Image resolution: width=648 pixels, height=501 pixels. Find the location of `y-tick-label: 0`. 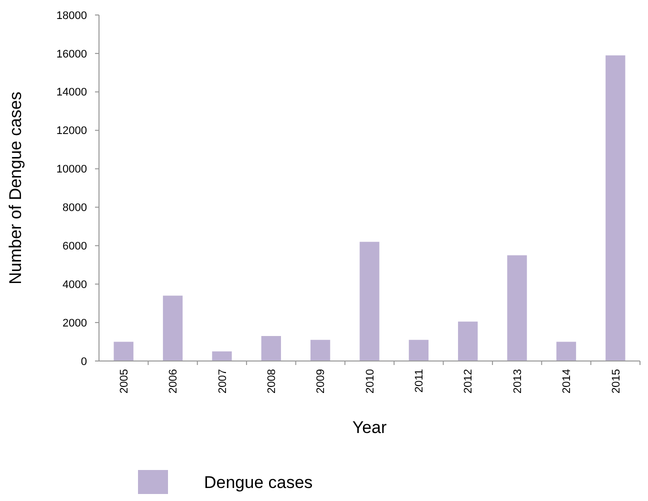

y-tick-label: 0 is located at coordinates (83, 362).